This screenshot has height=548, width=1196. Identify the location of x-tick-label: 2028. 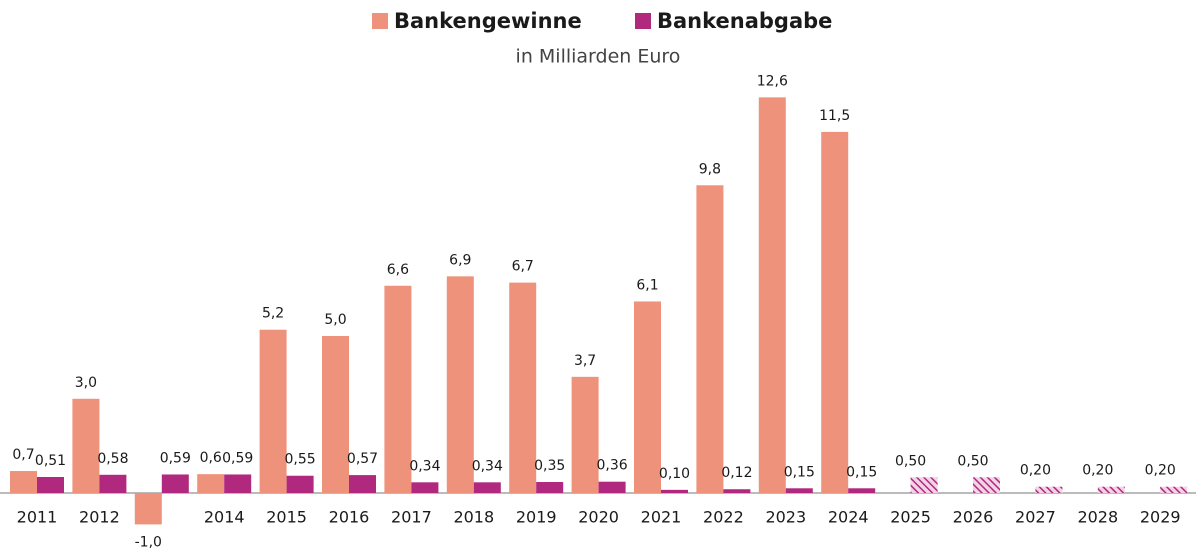
(1097, 517).